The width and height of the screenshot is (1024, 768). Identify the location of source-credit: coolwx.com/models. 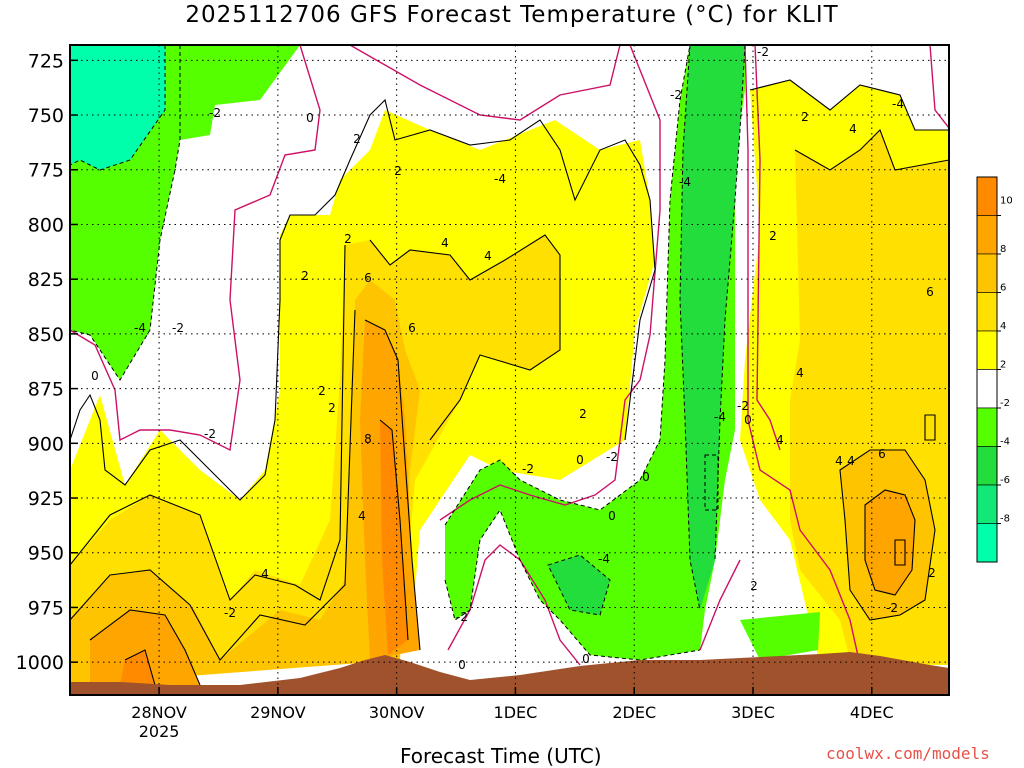
(908, 753).